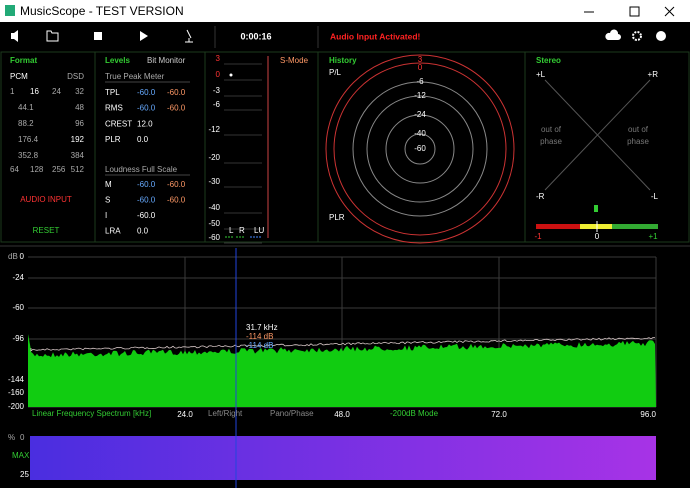 The height and width of the screenshot is (488, 690). What do you see at coordinates (98, 36) in the screenshot?
I see `stop-button` at bounding box center [98, 36].